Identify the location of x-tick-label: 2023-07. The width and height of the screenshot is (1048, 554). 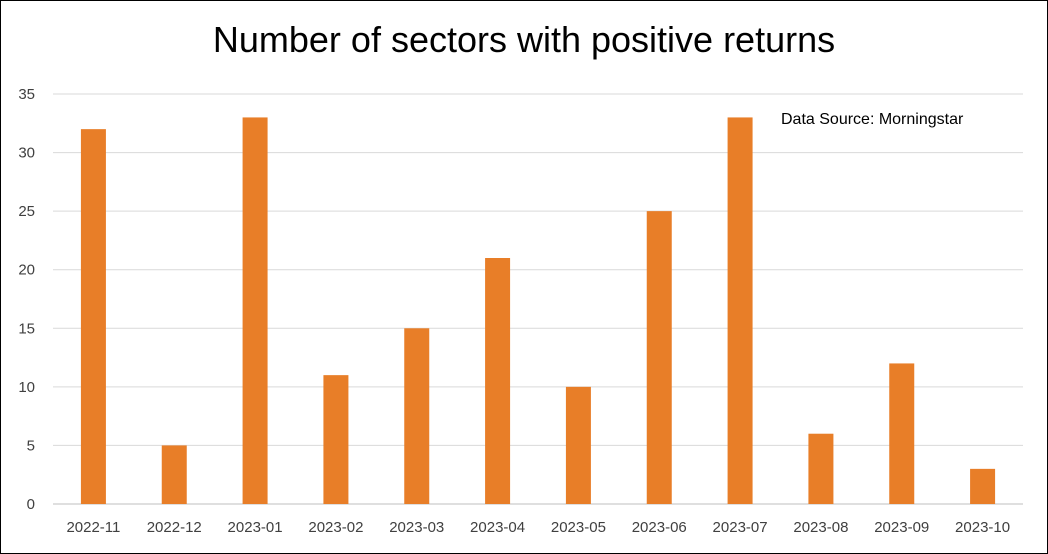
(740, 527).